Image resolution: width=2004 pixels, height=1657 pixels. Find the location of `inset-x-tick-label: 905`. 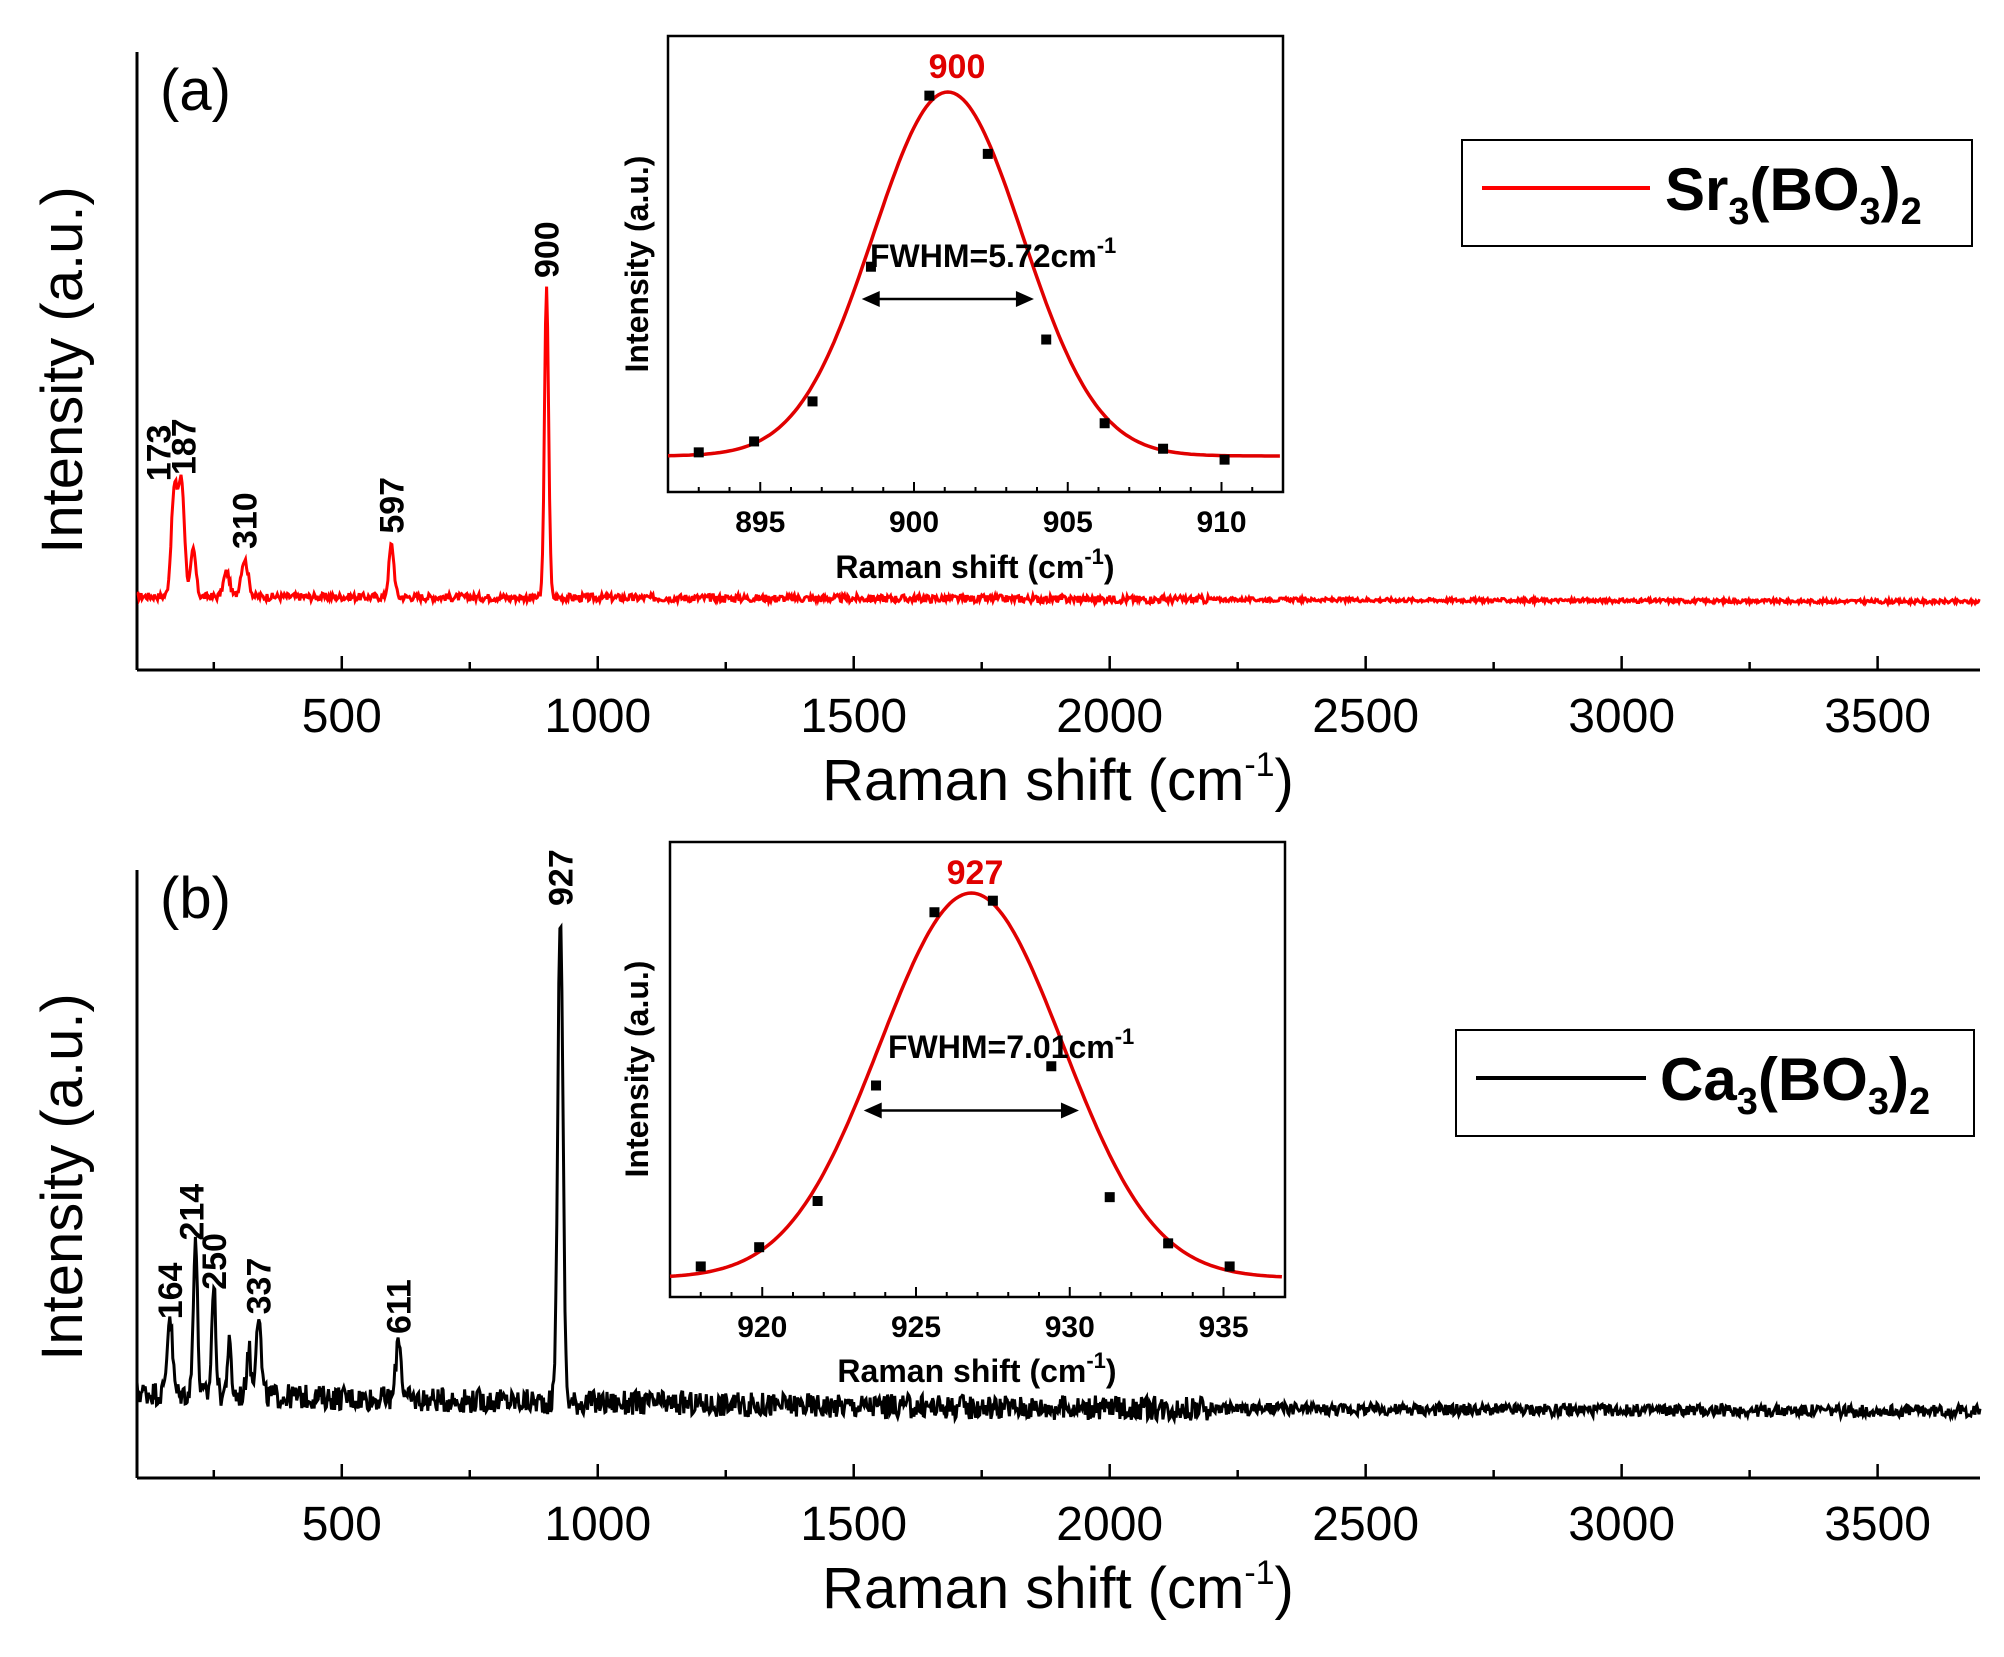

inset-x-tick-label: 905 is located at coordinates (1068, 522).